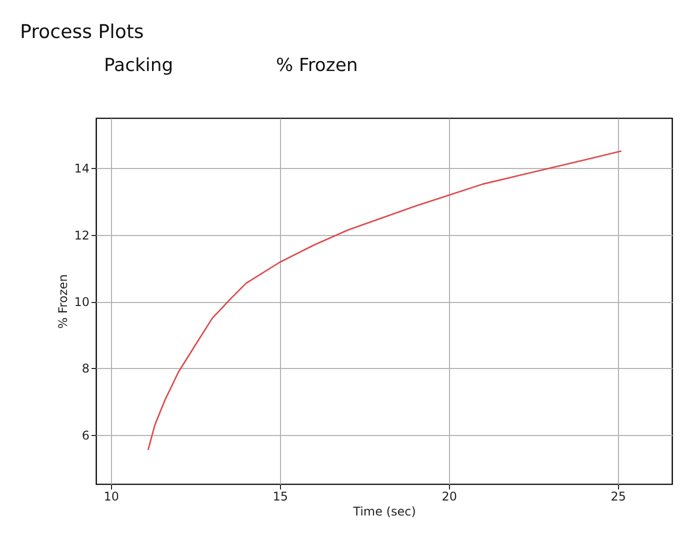 The image size is (698, 560). What do you see at coordinates (618, 497) in the screenshot?
I see `x-tick-label: 25` at bounding box center [618, 497].